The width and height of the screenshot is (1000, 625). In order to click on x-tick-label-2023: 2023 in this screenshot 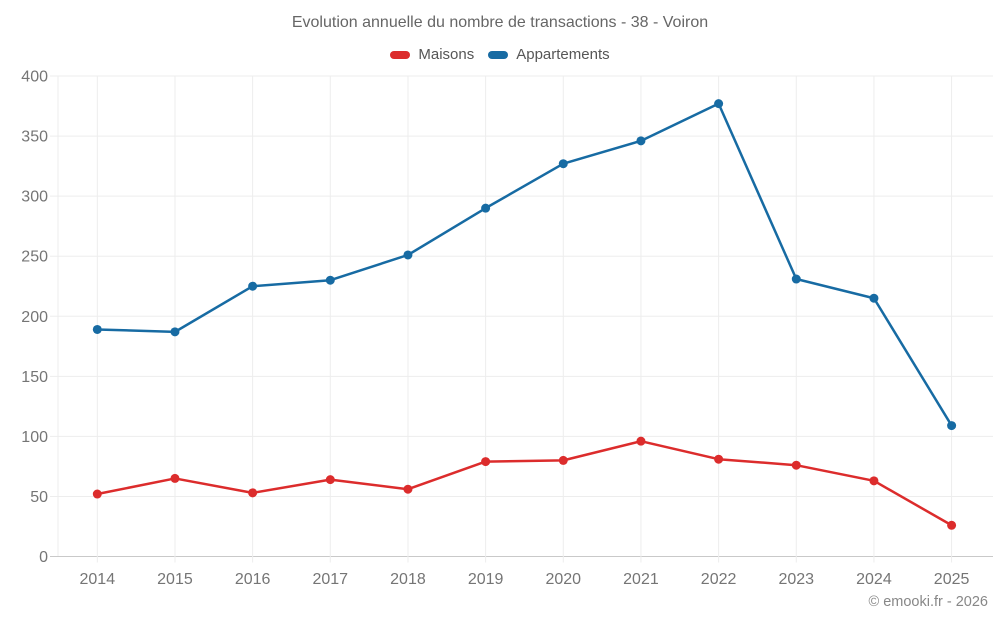, I will do `click(796, 579)`.